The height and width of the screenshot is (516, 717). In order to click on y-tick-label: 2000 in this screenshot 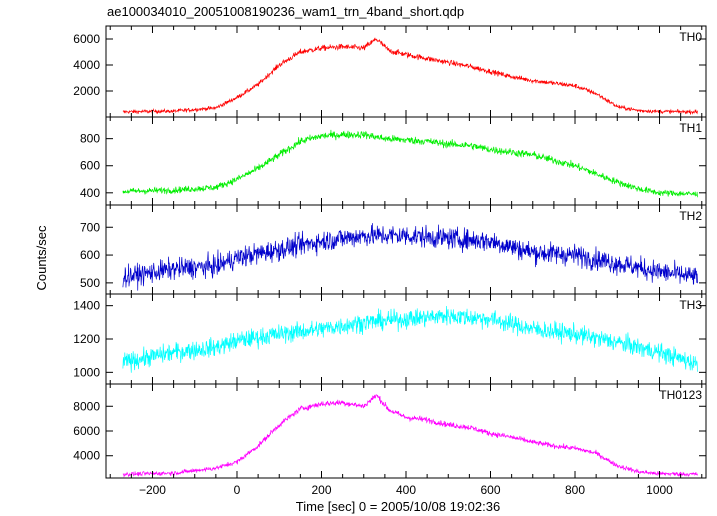, I will do `click(86, 91)`.